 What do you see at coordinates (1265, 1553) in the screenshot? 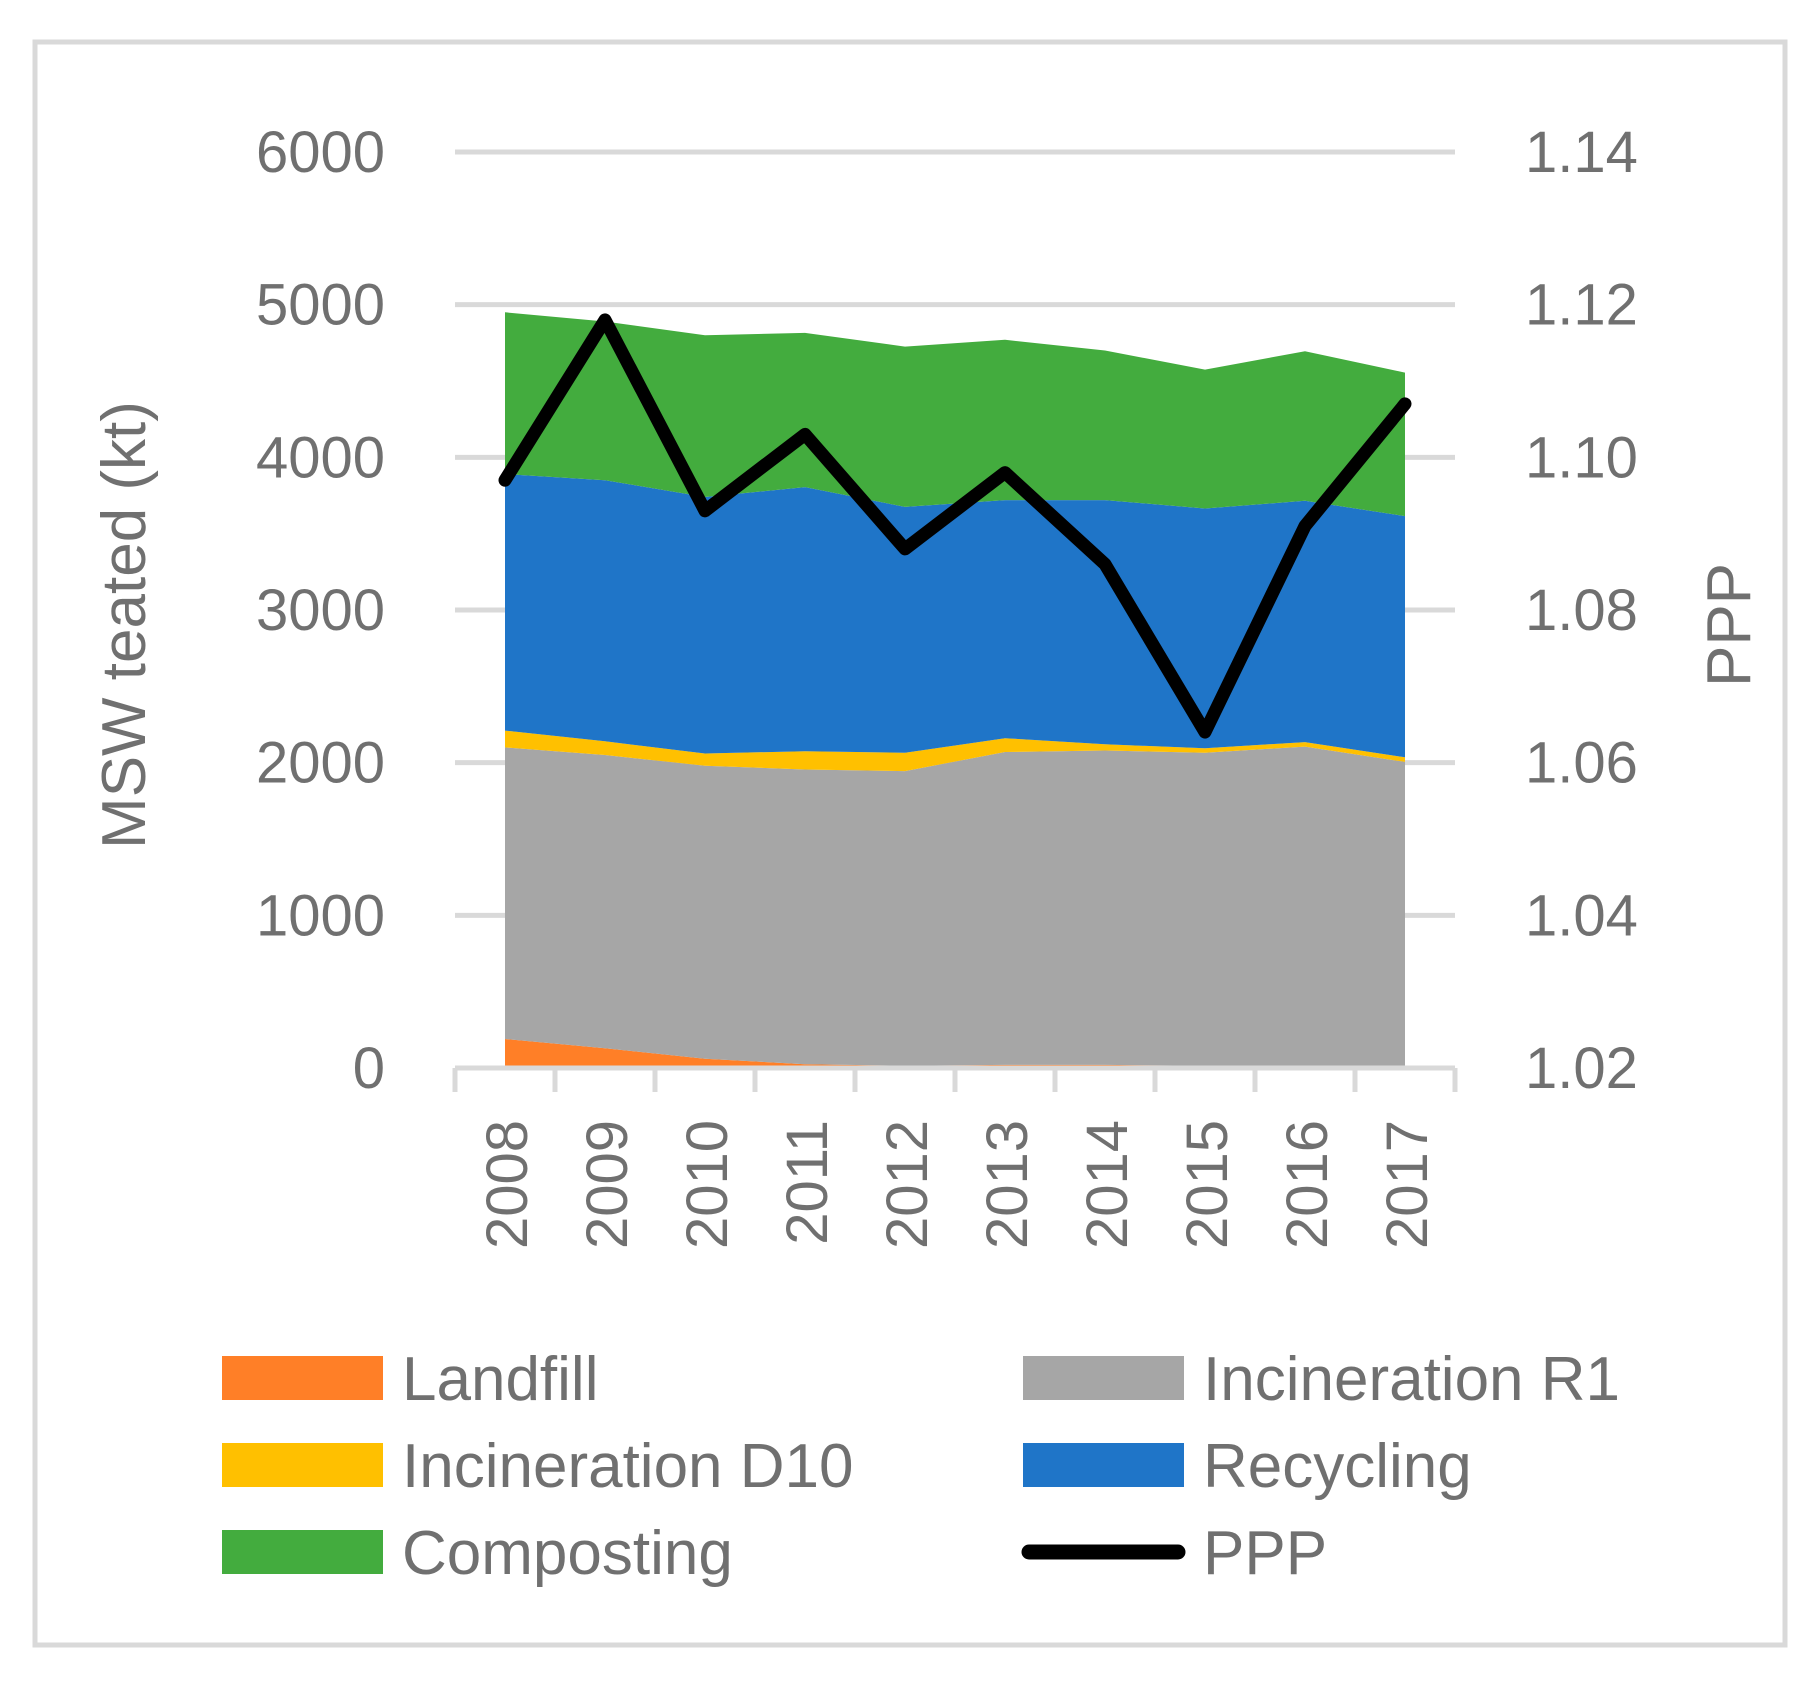
I see `legend-label-ppp: PPP` at bounding box center [1265, 1553].